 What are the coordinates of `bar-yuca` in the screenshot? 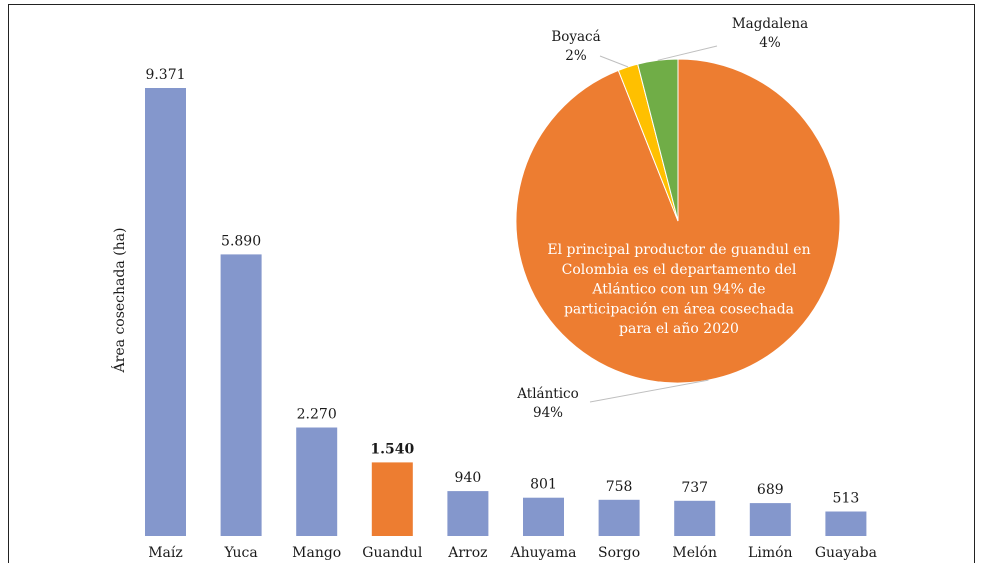 It's located at (241, 395).